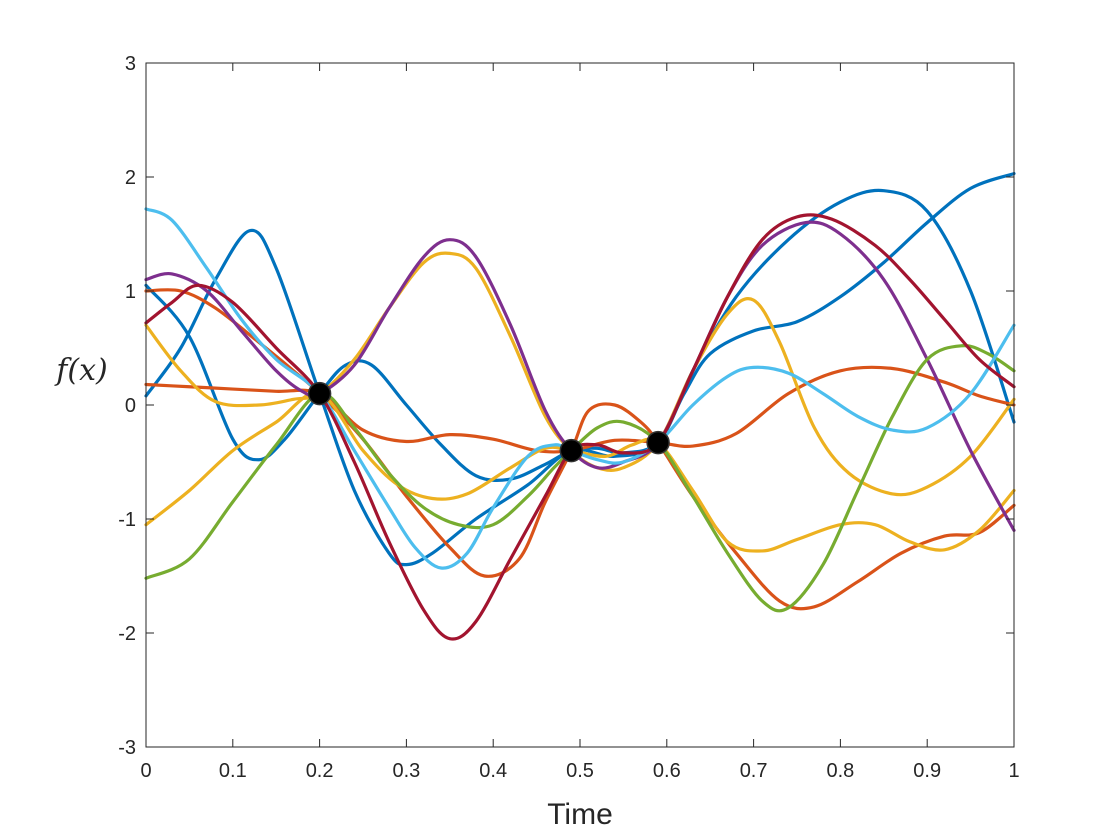  Describe the element at coordinates (580, 771) in the screenshot. I see `x-tick-label: 0.5` at that location.